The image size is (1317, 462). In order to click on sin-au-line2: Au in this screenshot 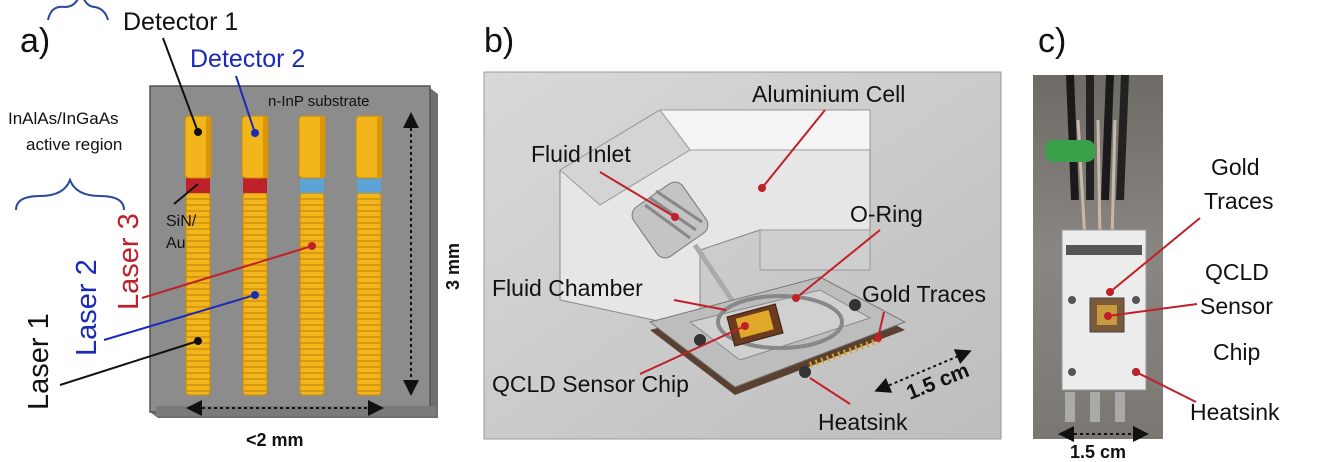, I will do `click(176, 243)`.